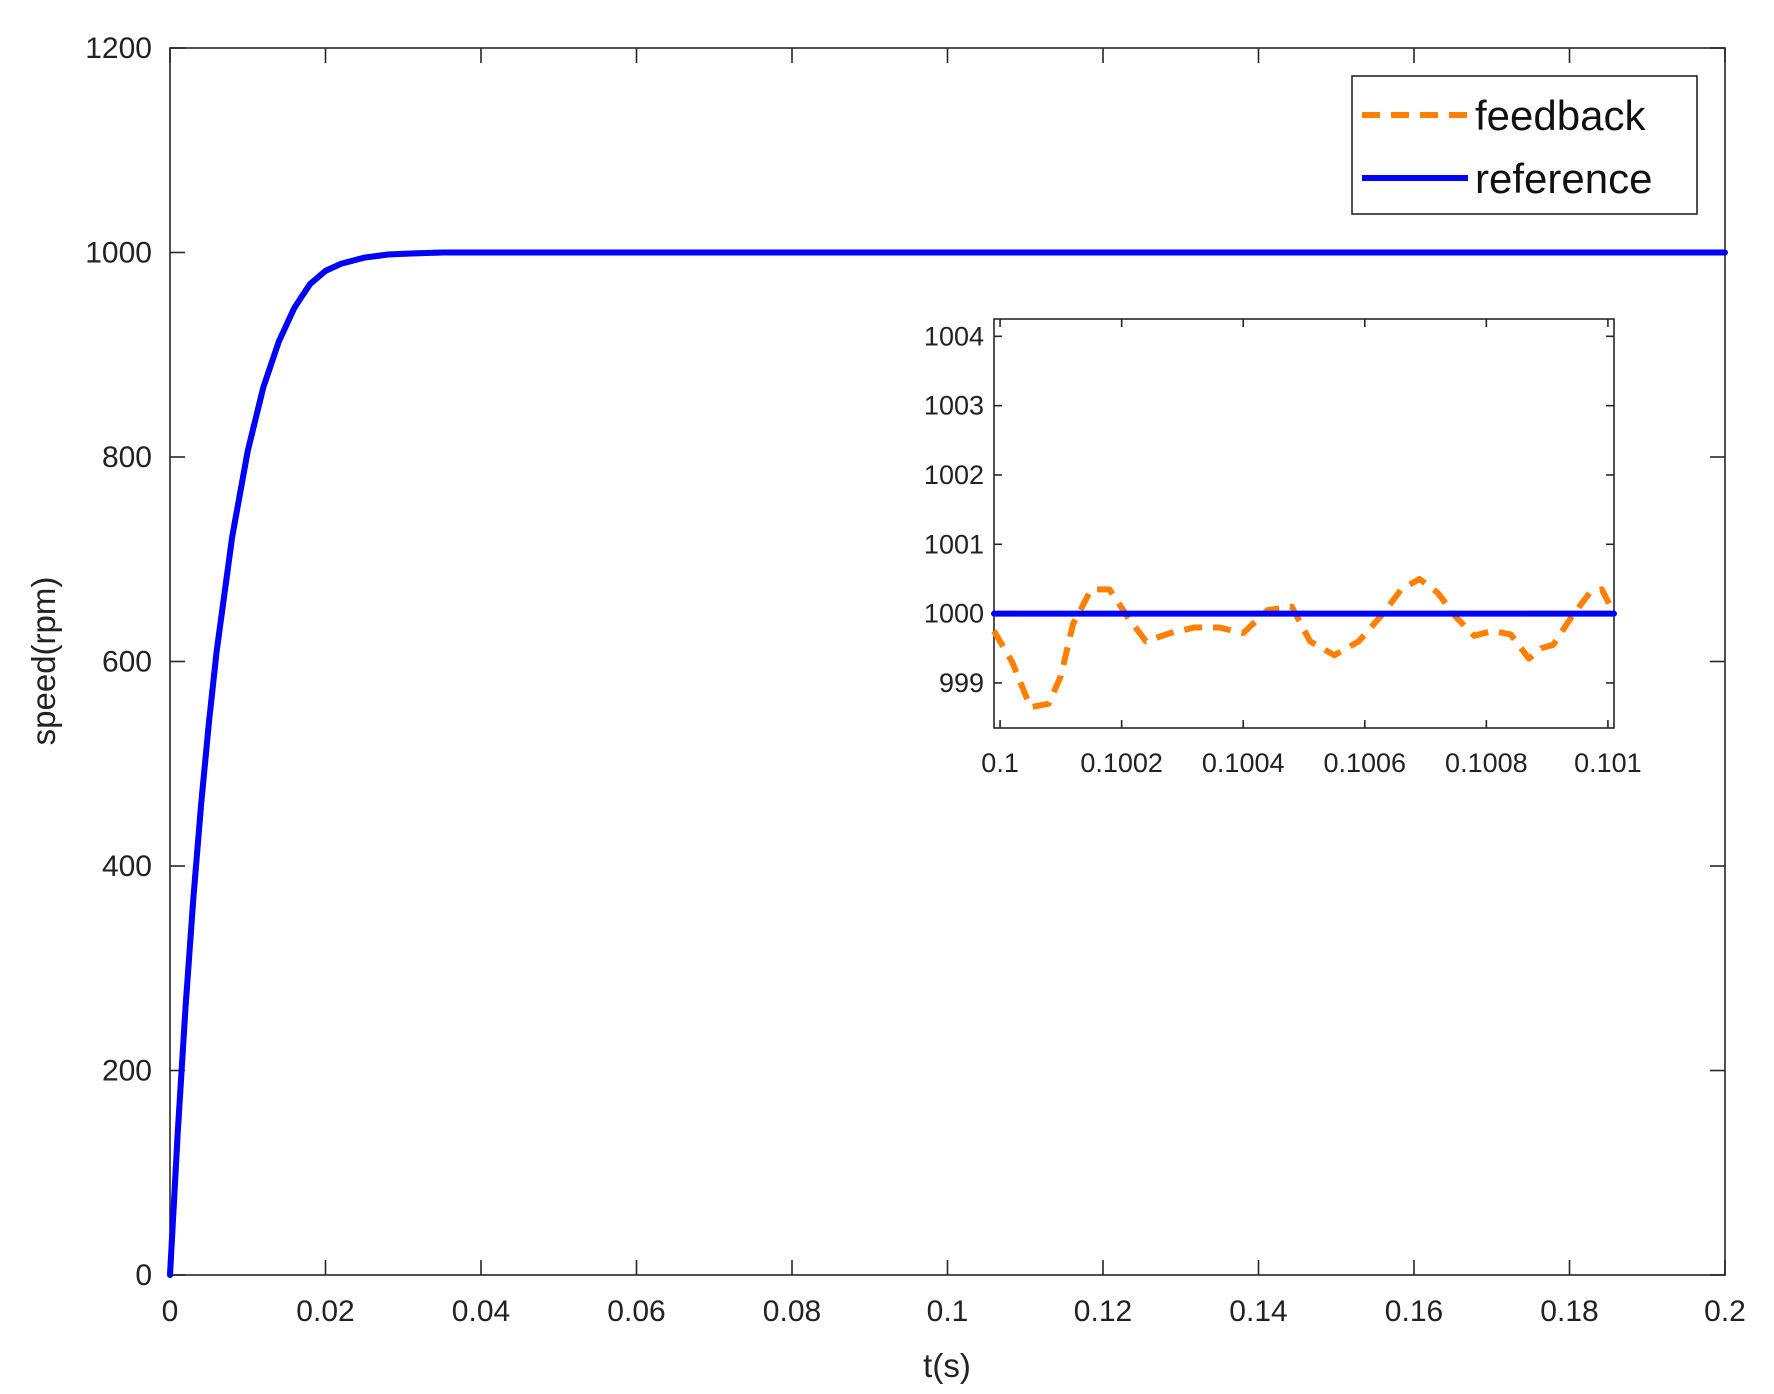 The image size is (1774, 1394). What do you see at coordinates (954, 614) in the screenshot?
I see `inset-y-tick-label: 1000` at bounding box center [954, 614].